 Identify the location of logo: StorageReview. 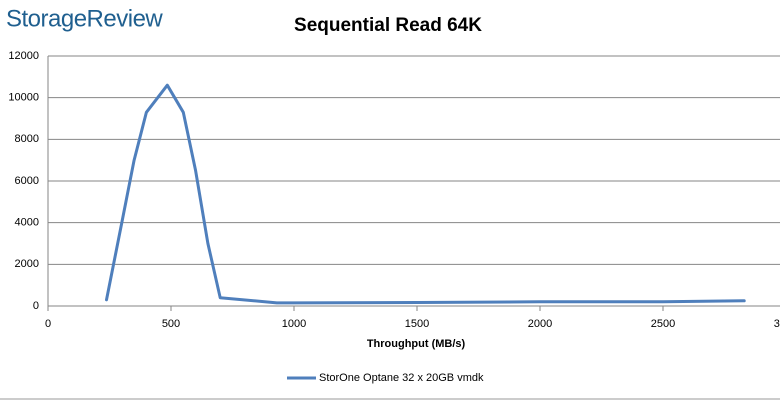
(84, 18).